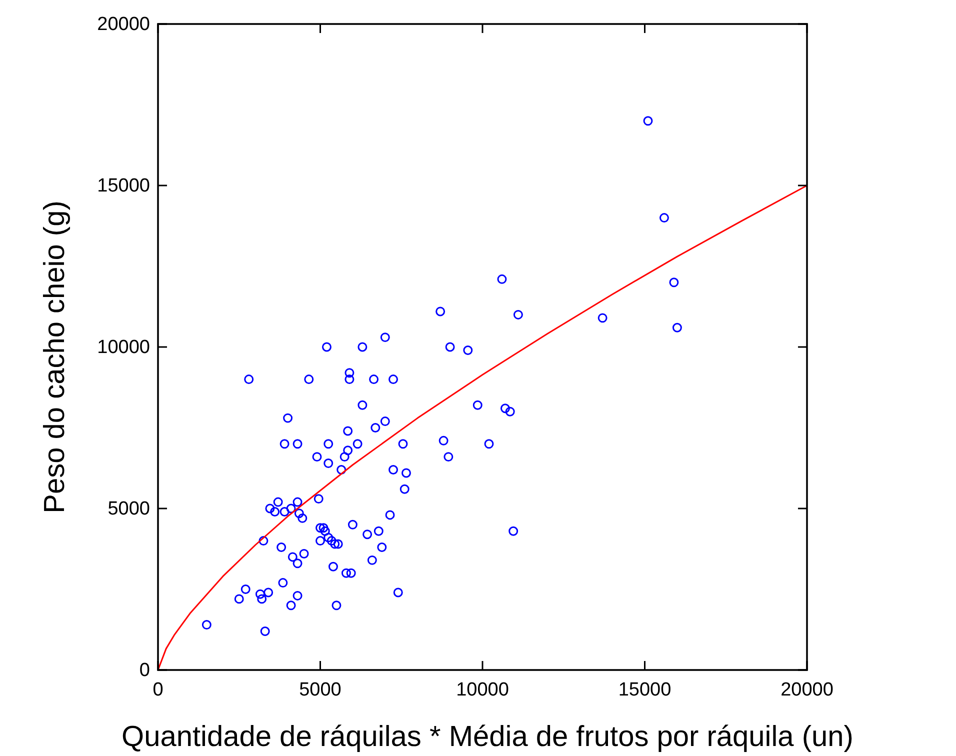 The image size is (956, 756). I want to click on x-tick-label: 5000, so click(320, 689).